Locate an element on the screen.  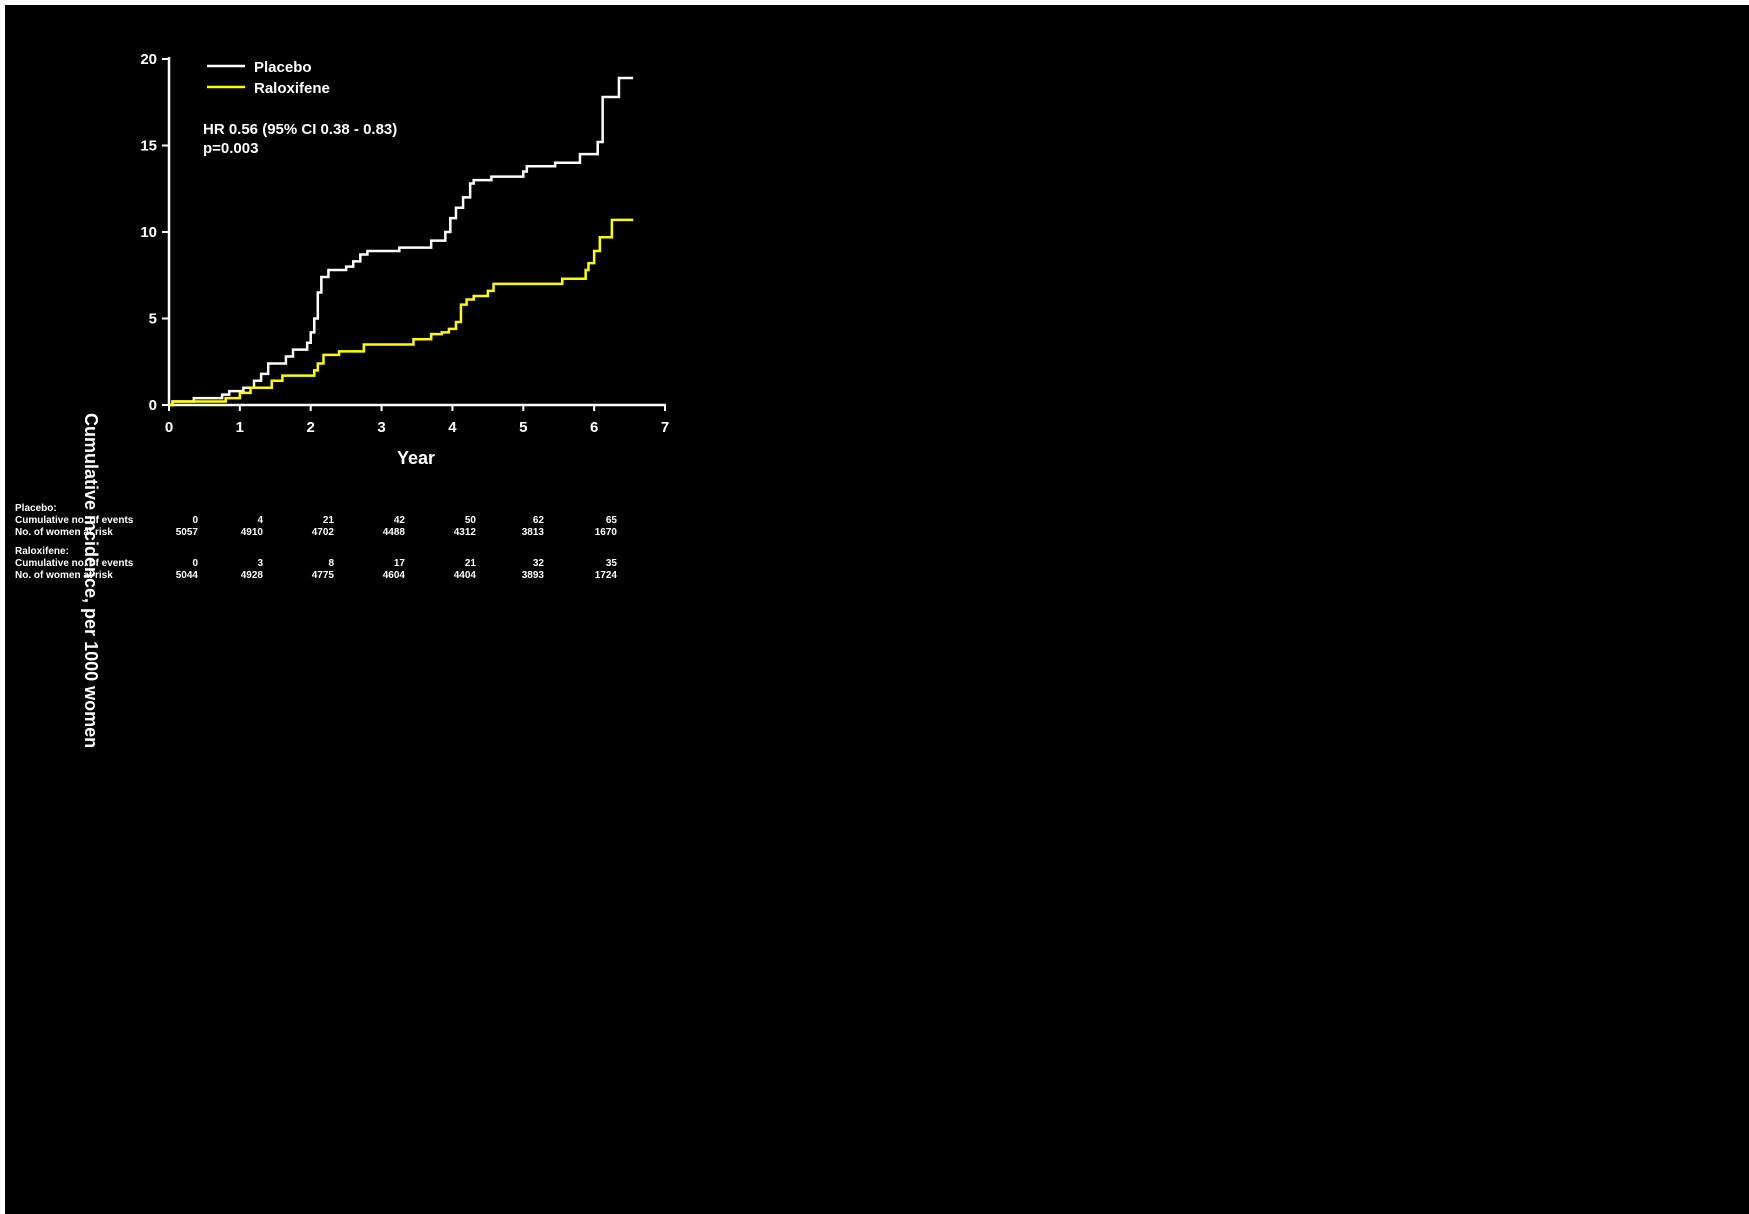
risk-group-title: Placebo: is located at coordinates (36, 508).